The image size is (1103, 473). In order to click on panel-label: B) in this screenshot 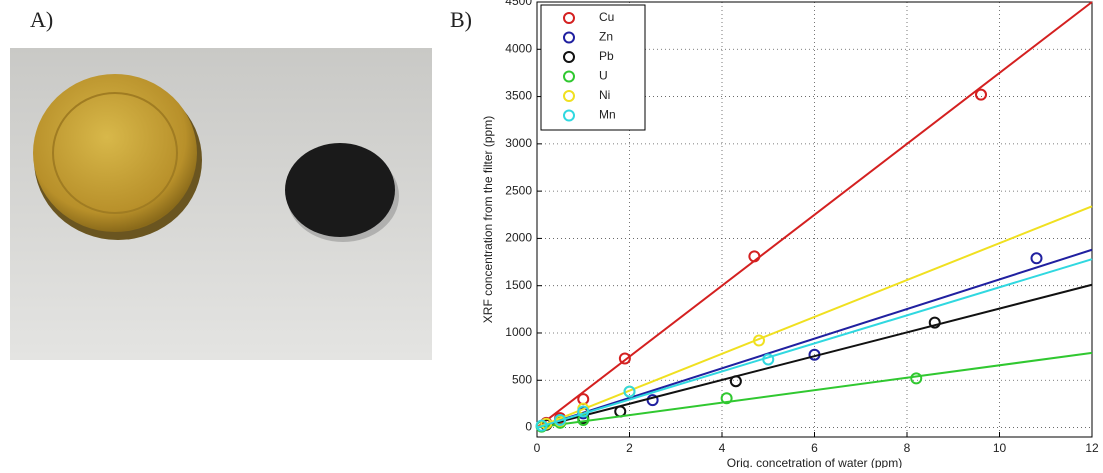, I will do `click(461, 19)`.